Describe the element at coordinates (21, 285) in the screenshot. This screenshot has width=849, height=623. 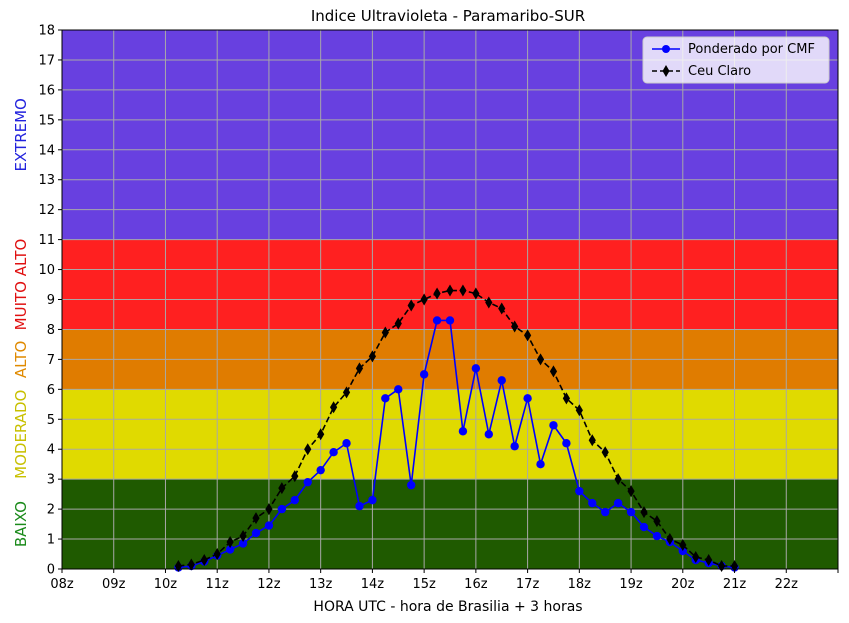
I see `band-label-muito-alto: MUITO ALTO` at that location.